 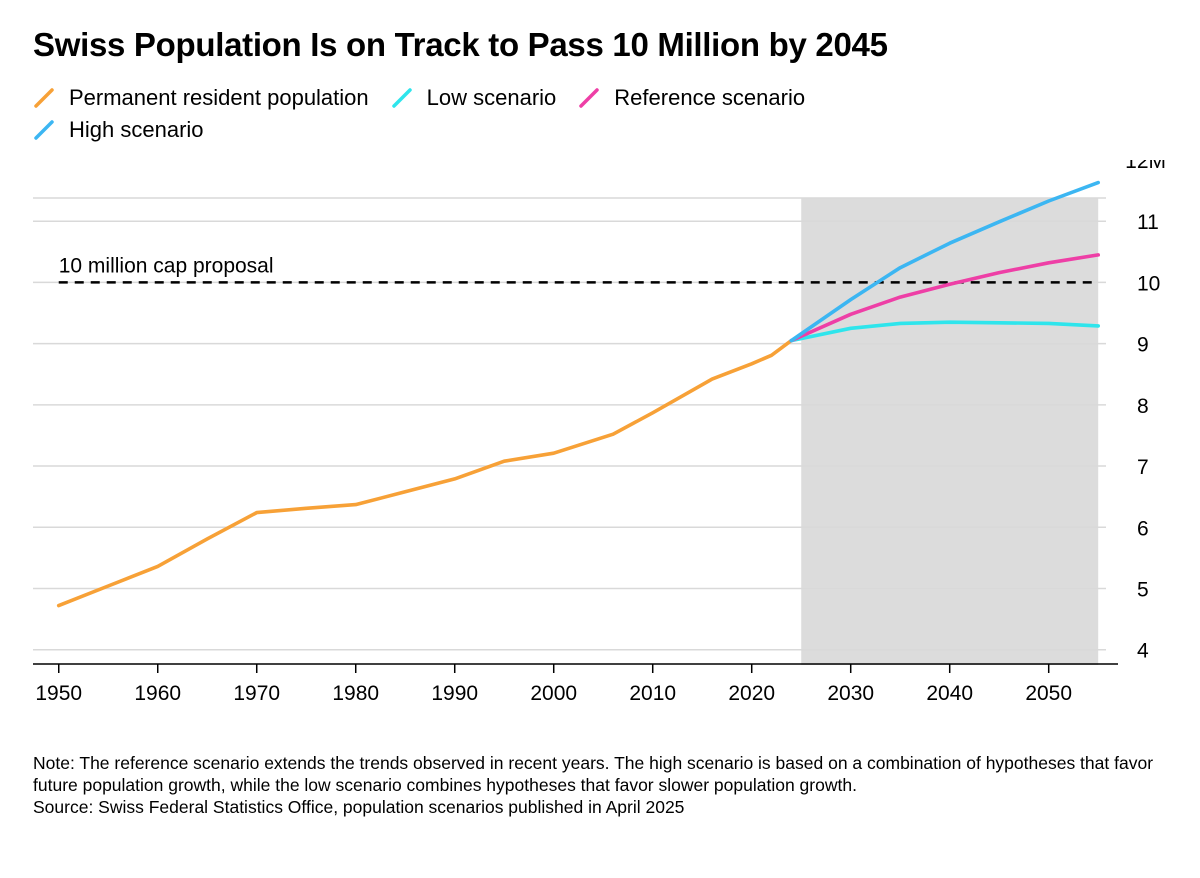 What do you see at coordinates (491, 97) in the screenshot?
I see `legend-label: Low scenario` at bounding box center [491, 97].